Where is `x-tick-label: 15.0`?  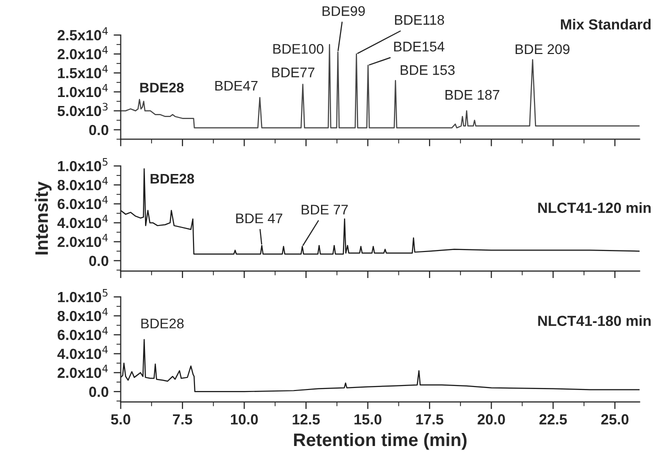 x-tick-label: 15.0 is located at coordinates (368, 419).